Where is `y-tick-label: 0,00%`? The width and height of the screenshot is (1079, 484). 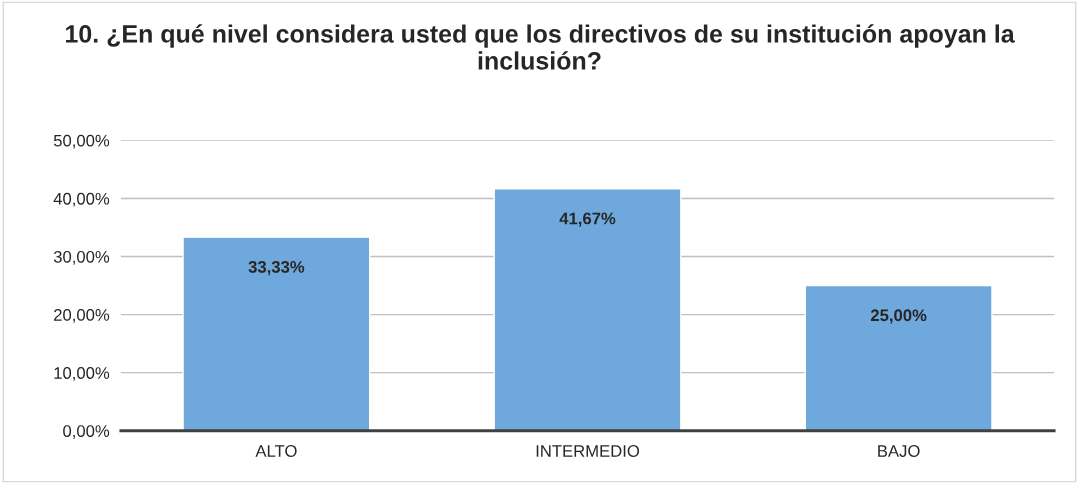
y-tick-label: 0,00% is located at coordinates (86, 432).